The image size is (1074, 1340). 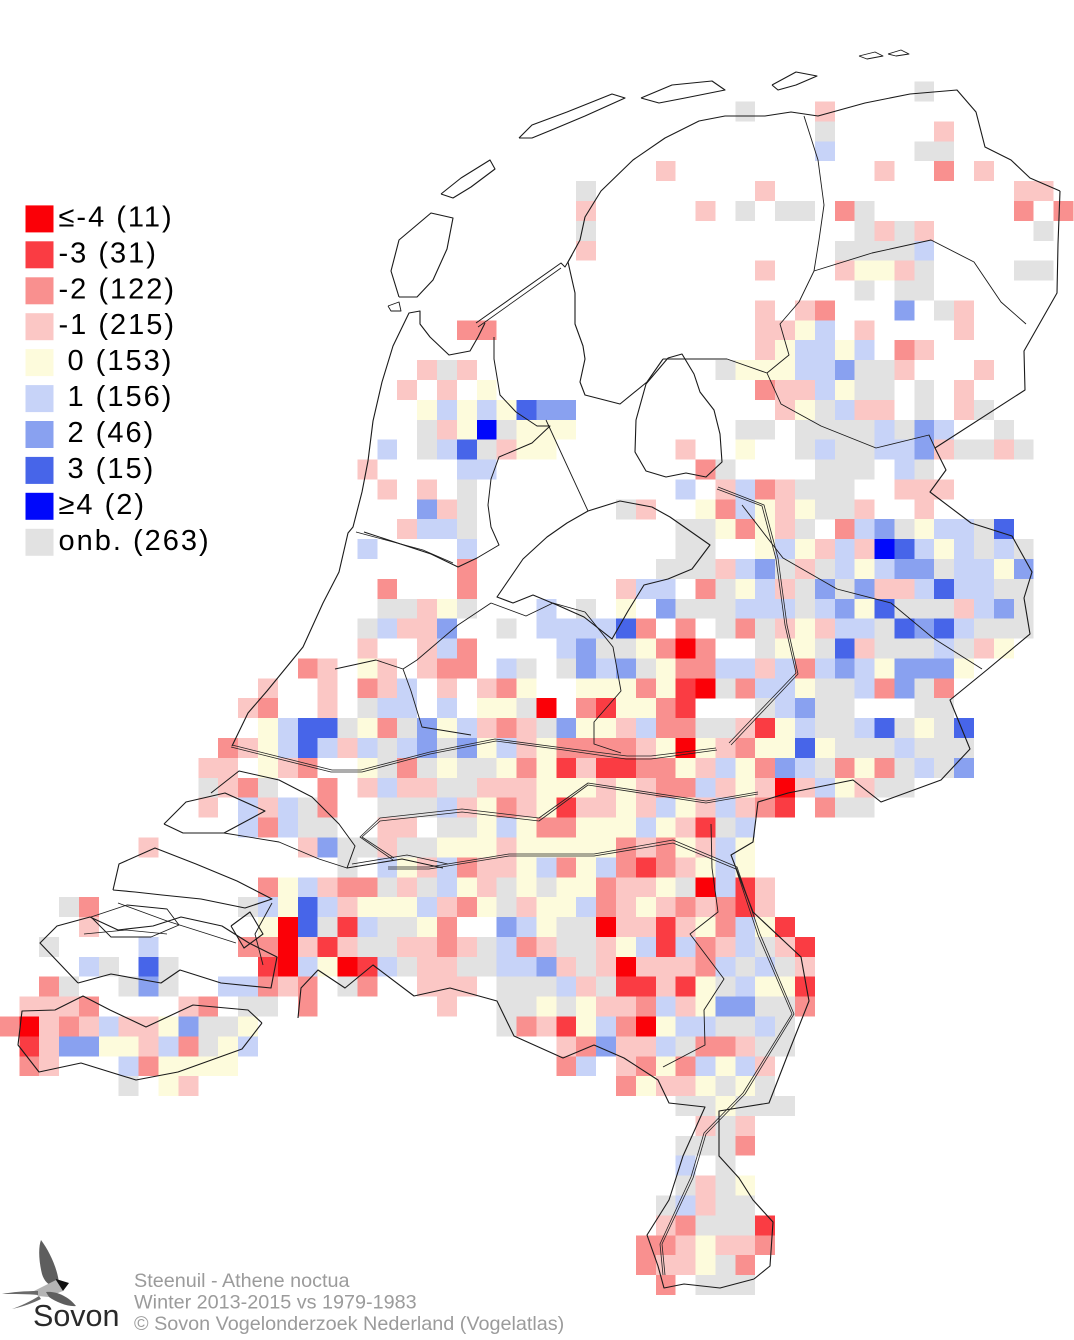 What do you see at coordinates (242, 1281) in the screenshot?
I see `svg-text: Steenuil - Athene noctua` at bounding box center [242, 1281].